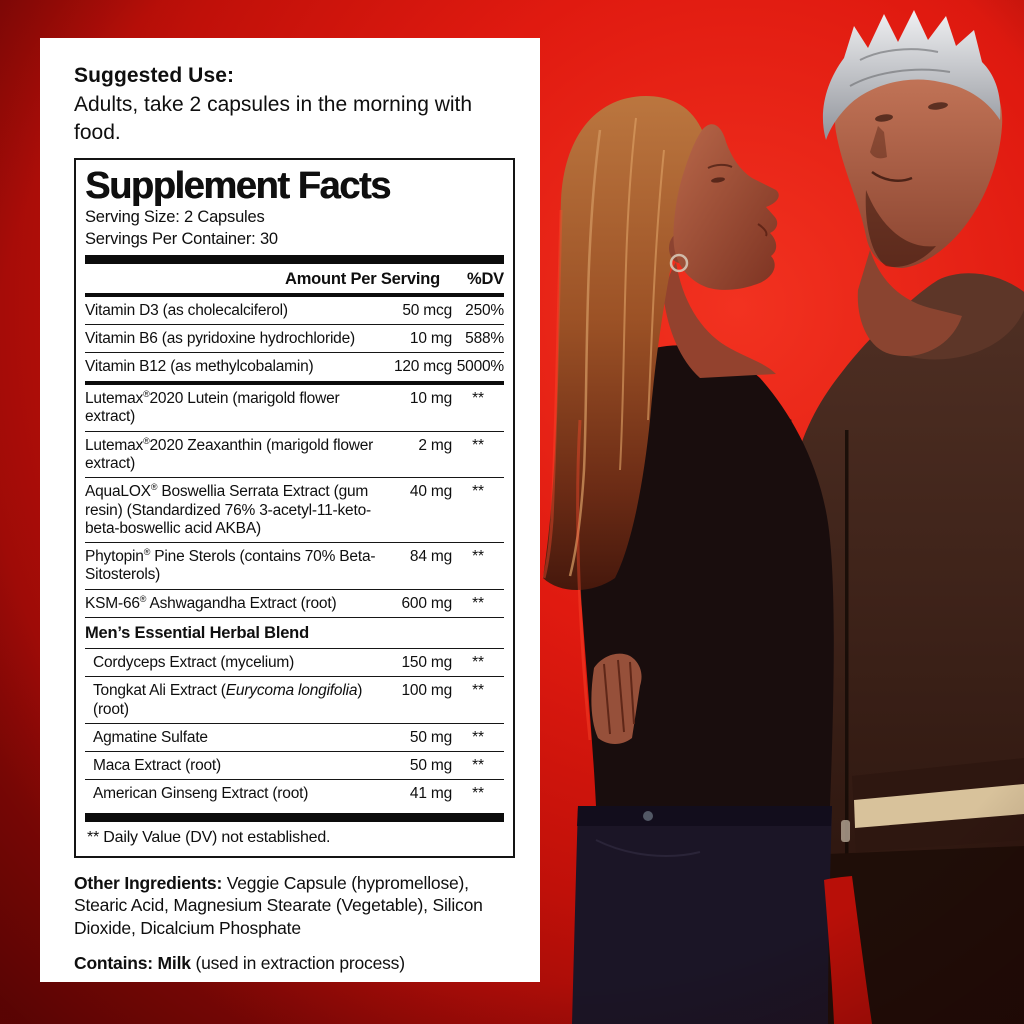  Describe the element at coordinates (199, 367) in the screenshot. I see `ingredient-name: Vitamin B12 (as methylcobalamin)` at that location.